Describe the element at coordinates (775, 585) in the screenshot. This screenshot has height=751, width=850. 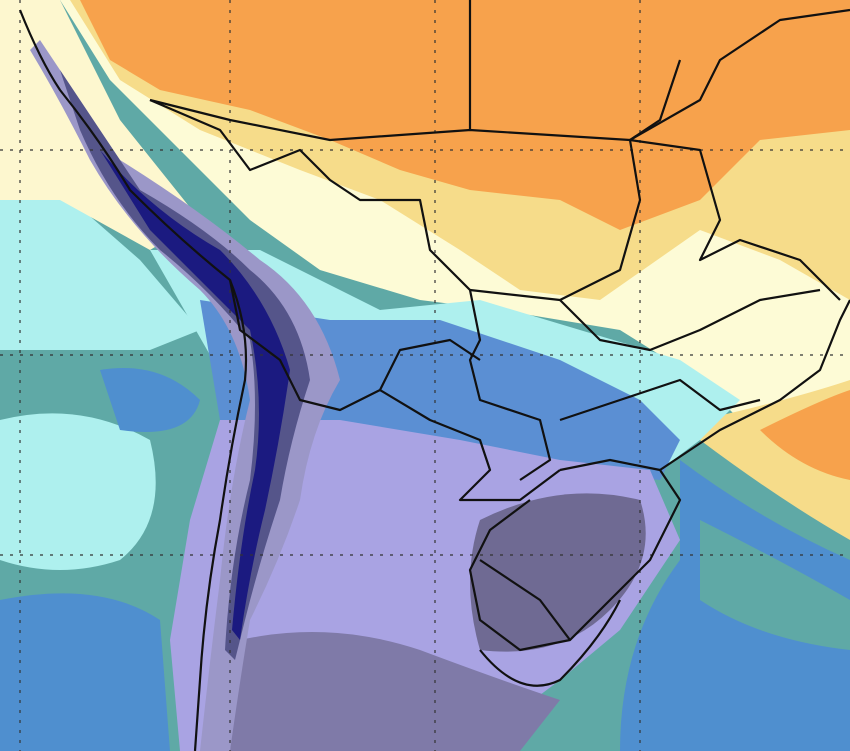
I see `atlantic-teal` at that location.